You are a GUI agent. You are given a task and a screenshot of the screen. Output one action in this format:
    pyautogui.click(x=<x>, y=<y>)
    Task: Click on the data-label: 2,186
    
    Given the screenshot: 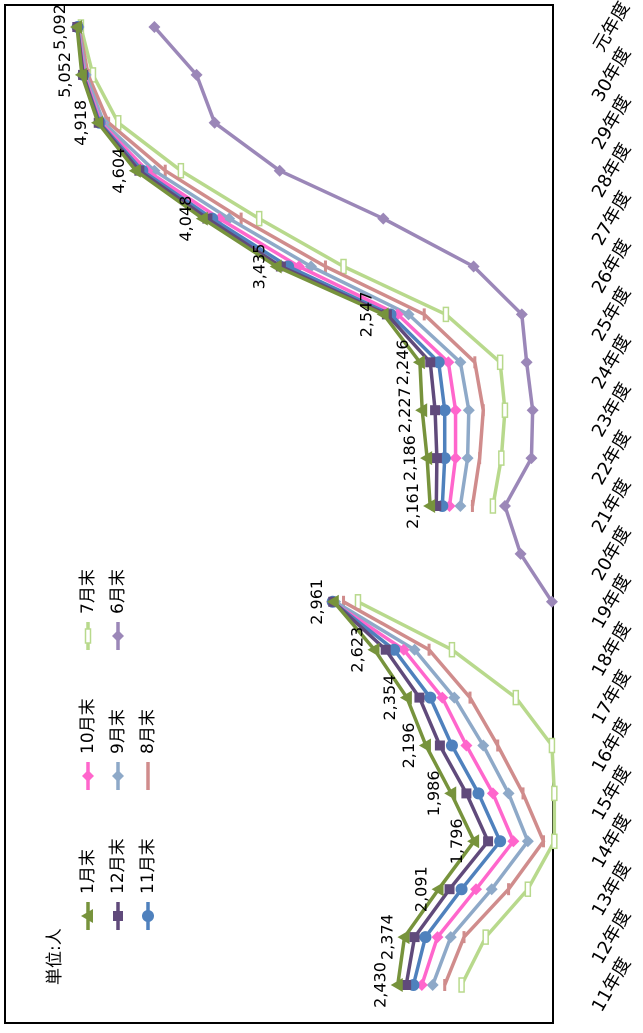 What is the action you would take?
    pyautogui.click(x=409, y=458)
    